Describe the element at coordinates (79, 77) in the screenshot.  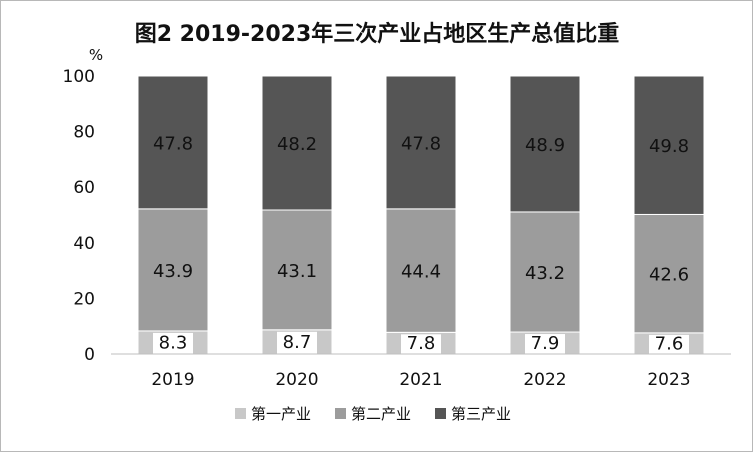
I see `y-tick-label: 100` at that location.